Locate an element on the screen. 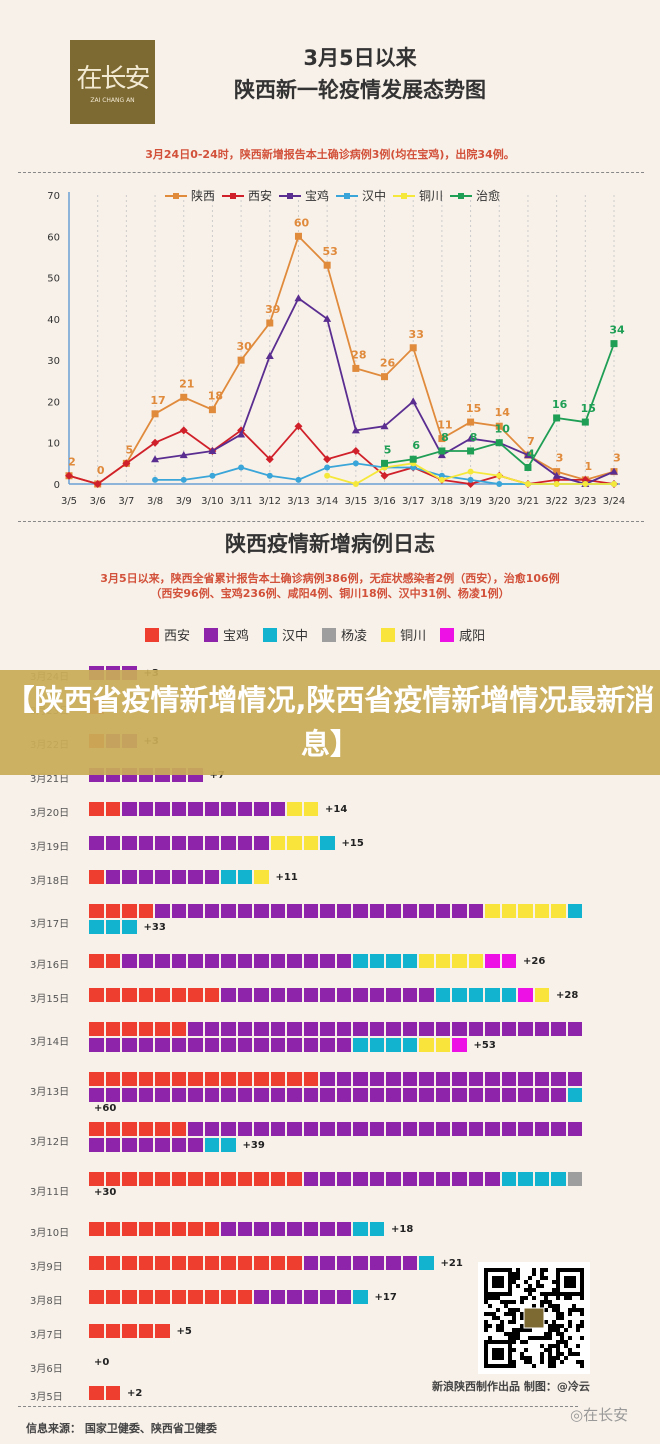 This screenshot has height=1444, width=660. day-label: 3月18日 is located at coordinates (50, 881).